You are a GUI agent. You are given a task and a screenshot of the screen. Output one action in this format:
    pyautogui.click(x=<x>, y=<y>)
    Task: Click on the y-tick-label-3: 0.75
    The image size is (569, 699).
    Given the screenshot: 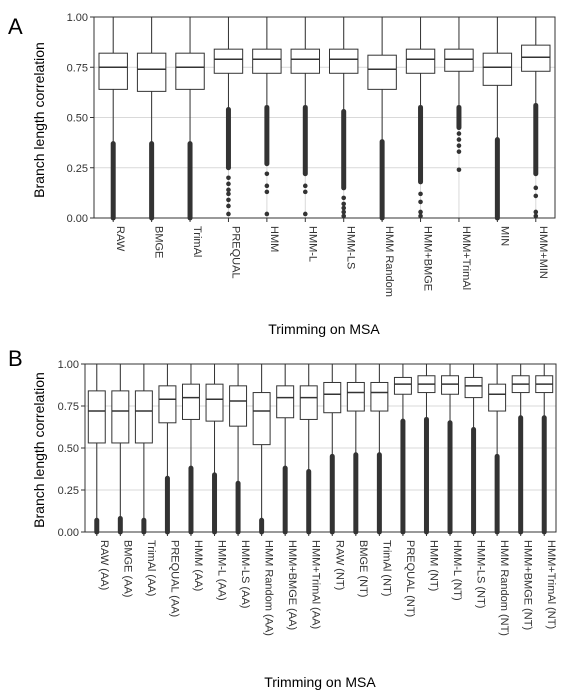 What is the action you would take?
    pyautogui.click(x=77, y=68)
    